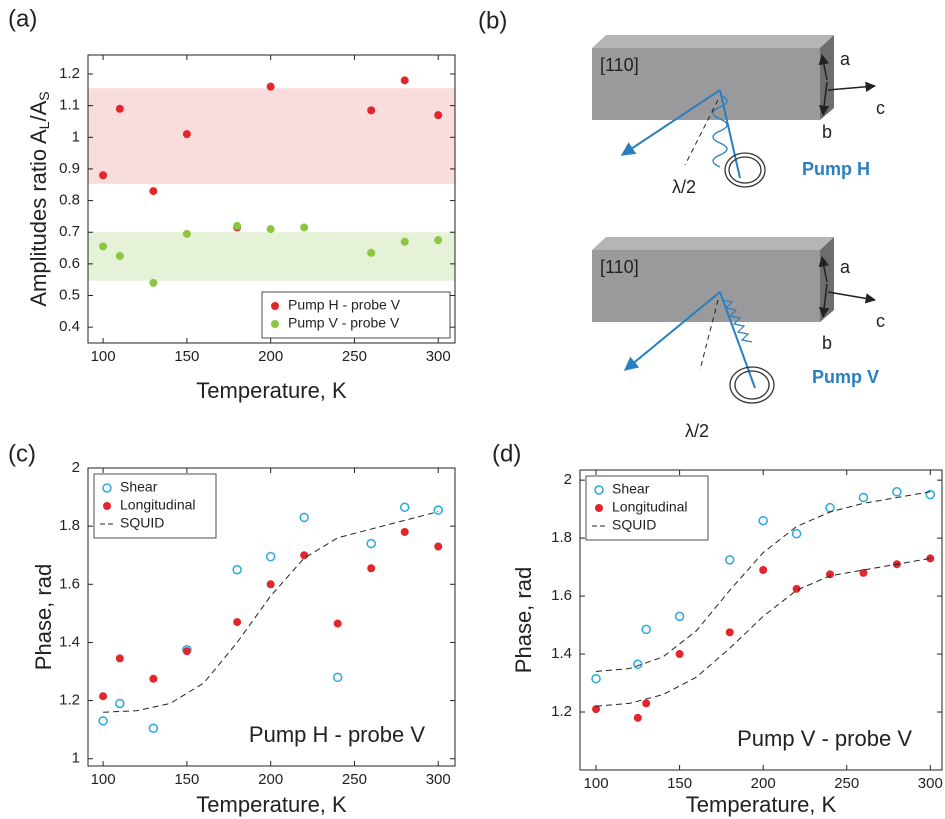 The height and width of the screenshot is (819, 945). I want to click on y-axis-label: Amplitudes ratio AL/AS, so click(39, 198).